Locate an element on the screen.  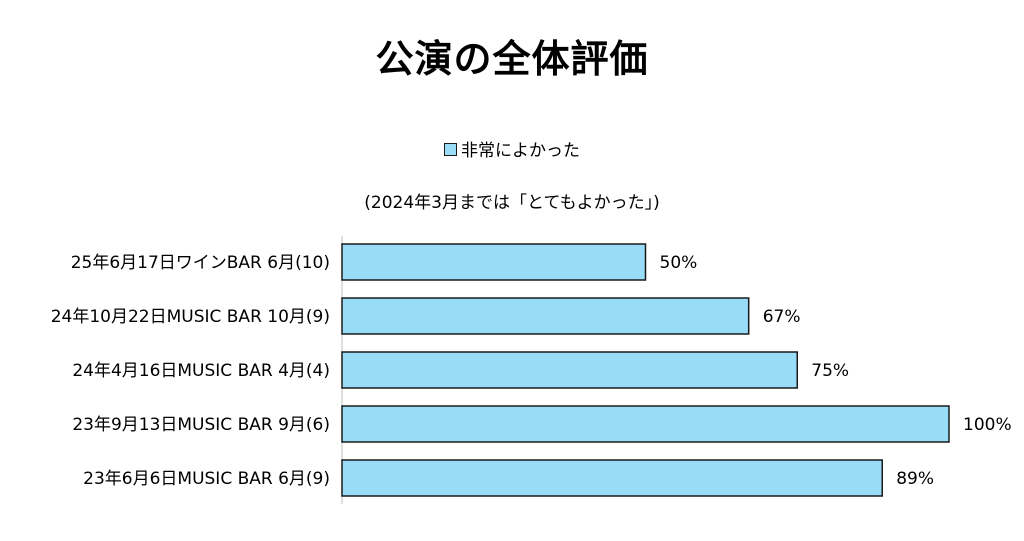
category-label: 25年6月17日ワインBAR 6月(10) is located at coordinates (200, 263).